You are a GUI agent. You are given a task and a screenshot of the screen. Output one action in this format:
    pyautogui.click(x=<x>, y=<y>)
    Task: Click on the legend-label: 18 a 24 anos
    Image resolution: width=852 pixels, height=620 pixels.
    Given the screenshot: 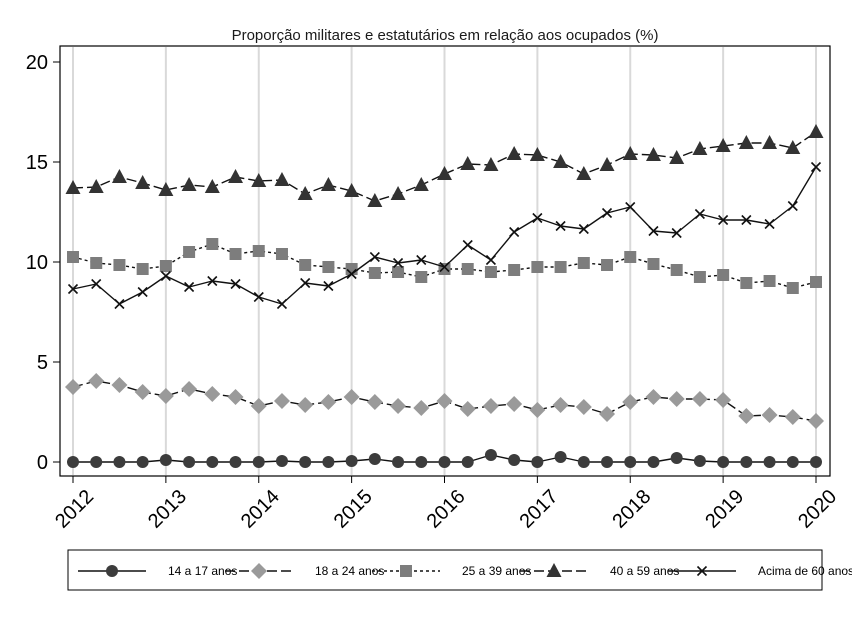 What is the action you would take?
    pyautogui.click(x=349, y=571)
    